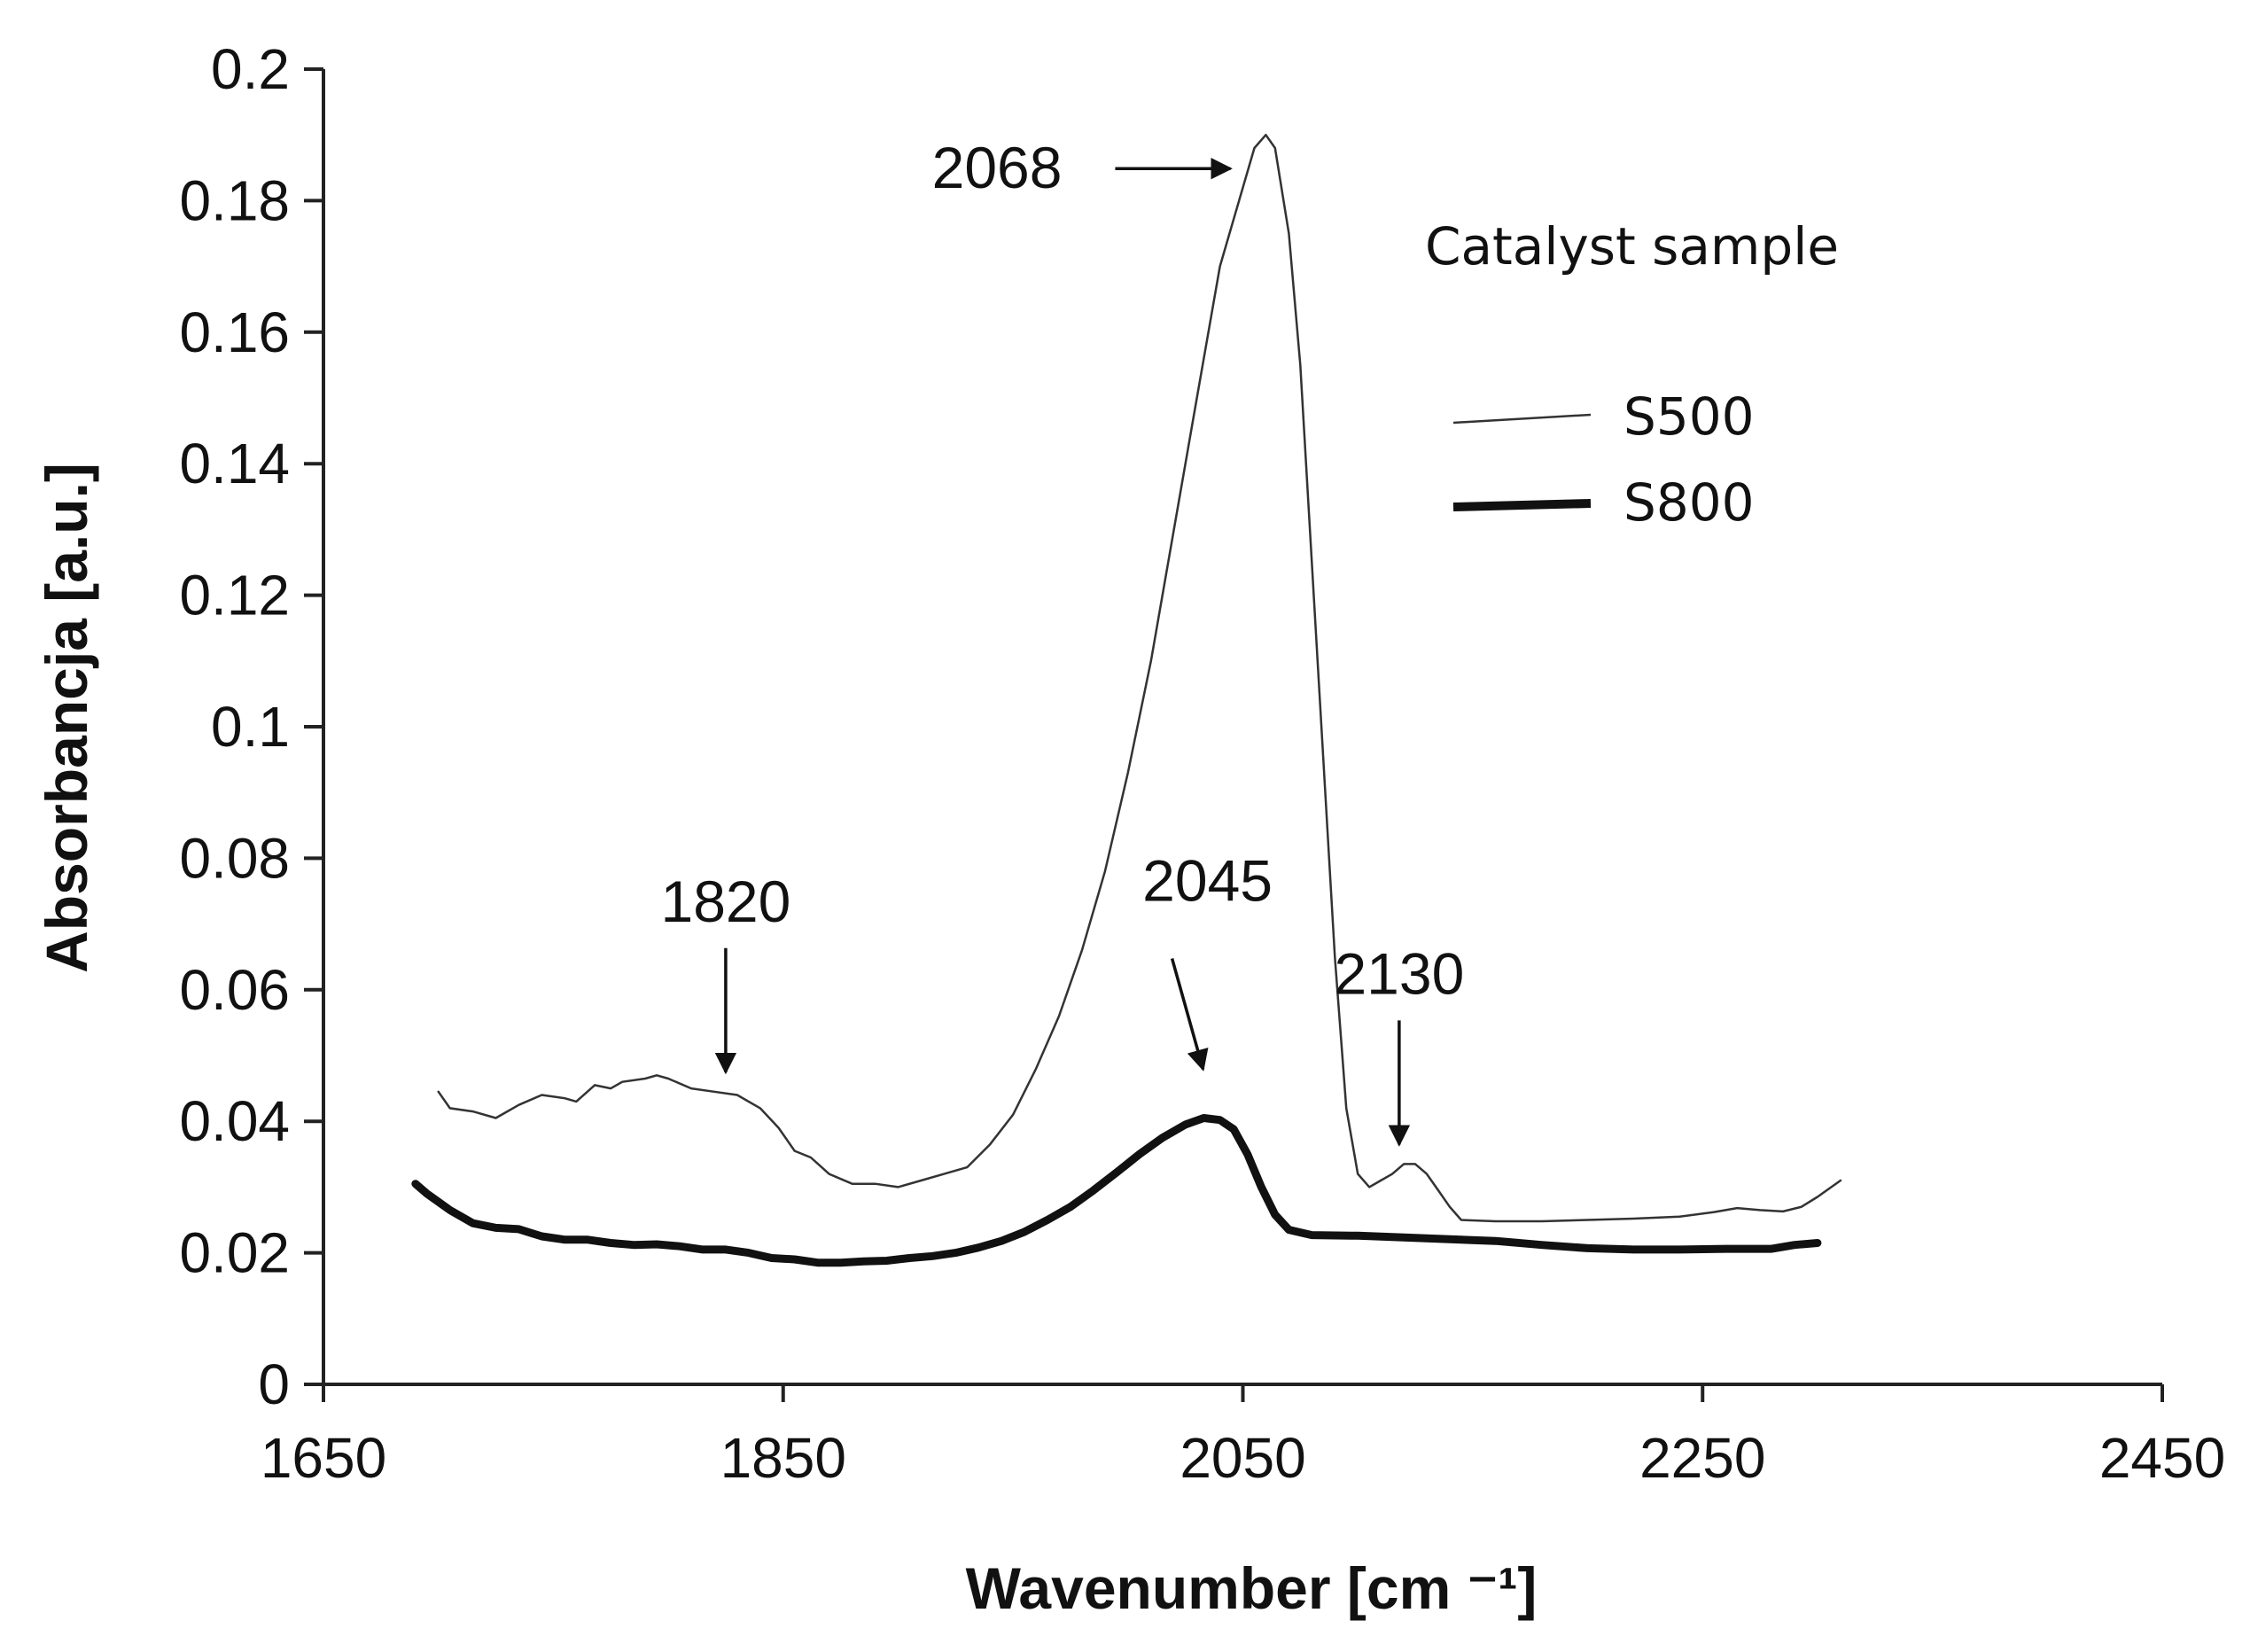 The height and width of the screenshot is (1652, 2258). Describe the element at coordinates (783, 1458) in the screenshot. I see `x-tick-label: 1850` at that location.